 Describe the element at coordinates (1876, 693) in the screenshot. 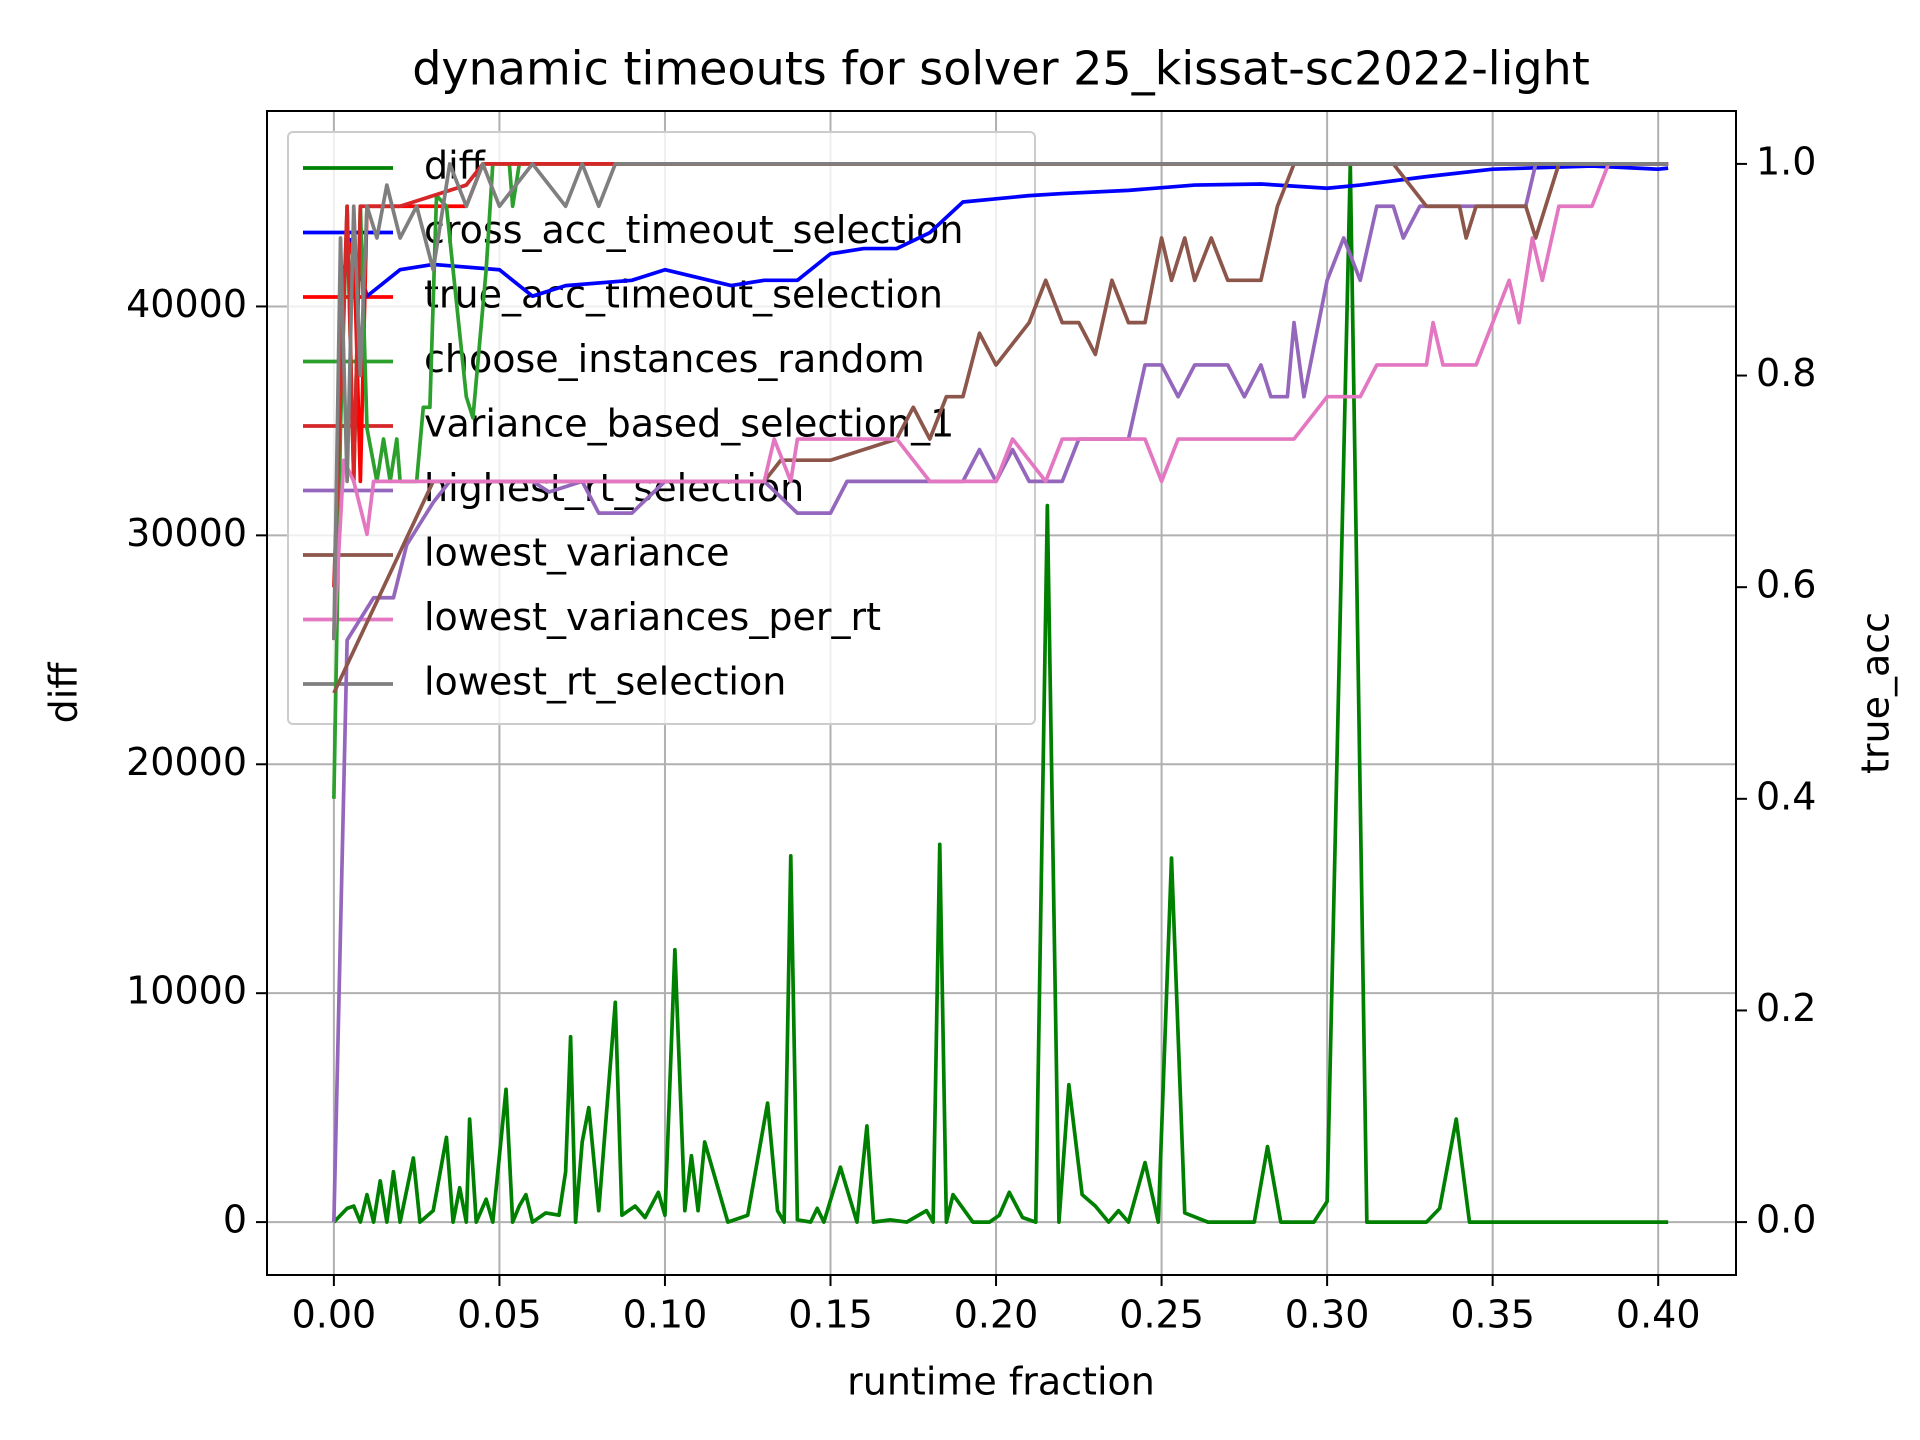

I see `y2-axis-label: true_acc` at that location.